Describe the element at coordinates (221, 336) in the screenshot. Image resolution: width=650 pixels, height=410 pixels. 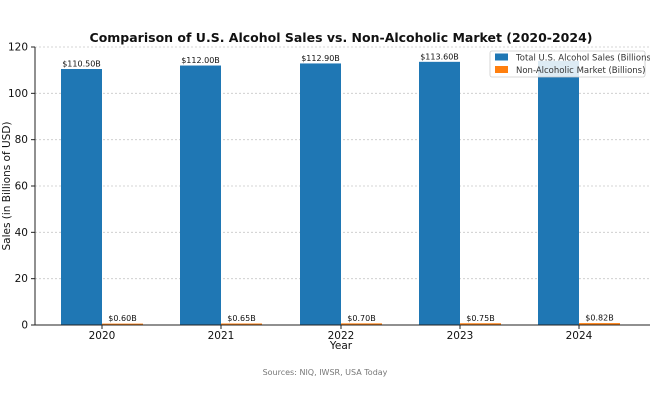
I see `x-tick-label: 2021` at that location.